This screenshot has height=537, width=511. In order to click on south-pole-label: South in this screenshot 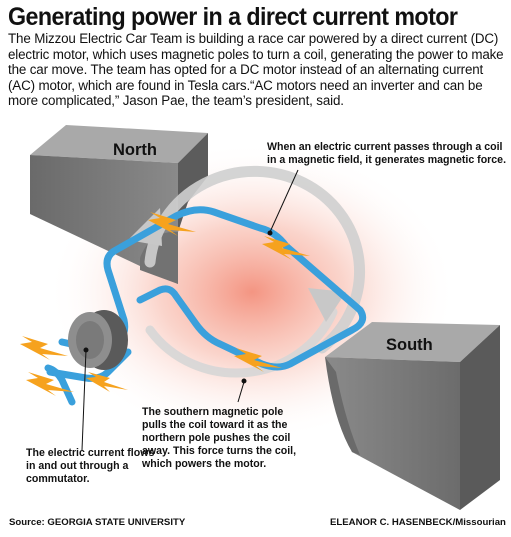, I will do `click(409, 345)`.